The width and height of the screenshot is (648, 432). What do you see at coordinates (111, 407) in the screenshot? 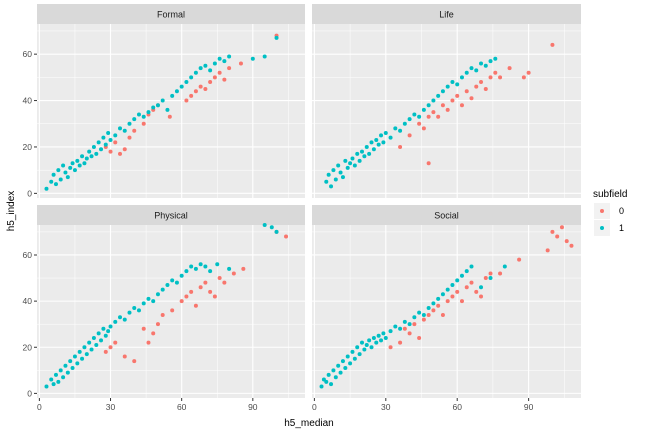
I see `x-tick-label: 30` at bounding box center [111, 407].